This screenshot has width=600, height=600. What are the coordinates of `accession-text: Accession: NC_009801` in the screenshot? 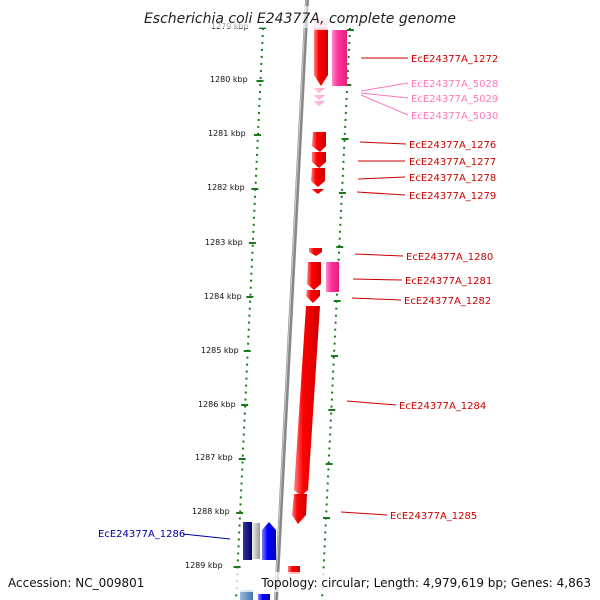 It's located at (76, 583).